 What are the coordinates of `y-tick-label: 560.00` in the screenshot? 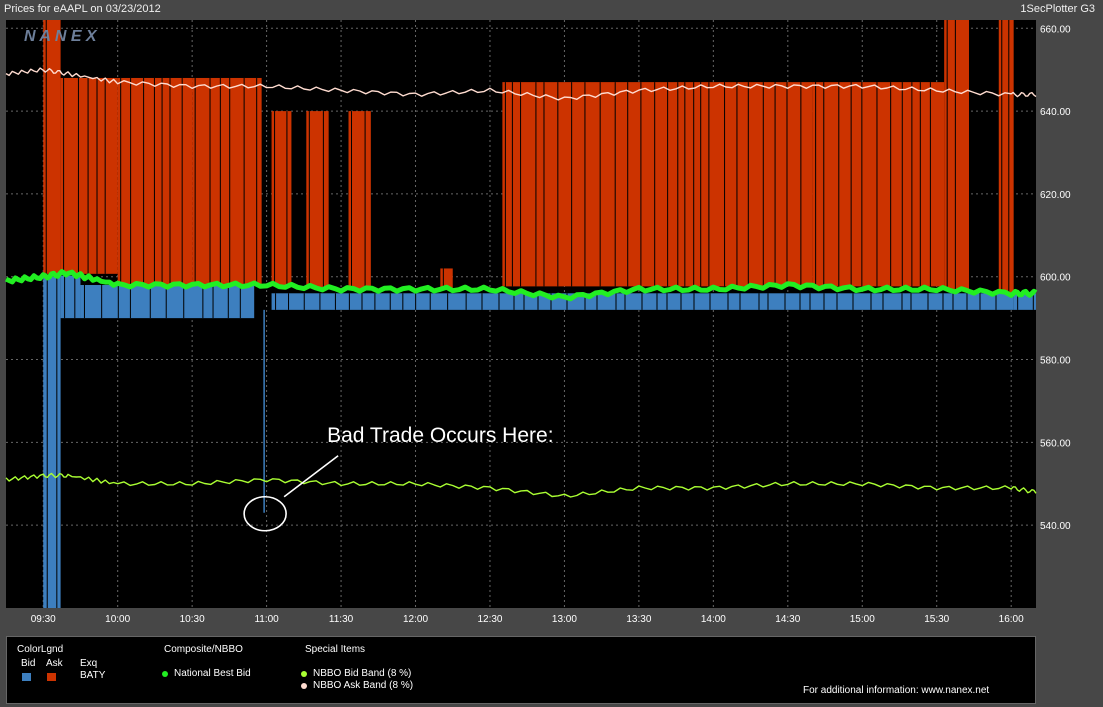 It's located at (1055, 443).